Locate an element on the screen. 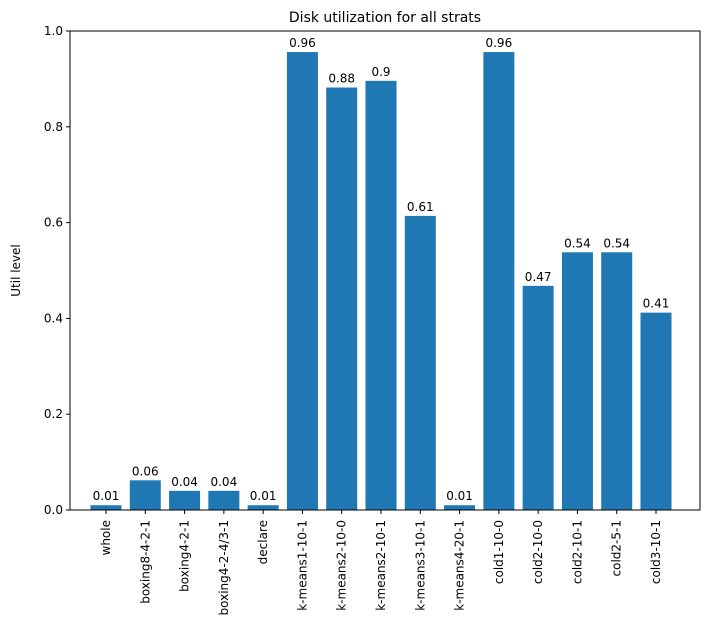  data-label-2: 0.04 is located at coordinates (184, 482).